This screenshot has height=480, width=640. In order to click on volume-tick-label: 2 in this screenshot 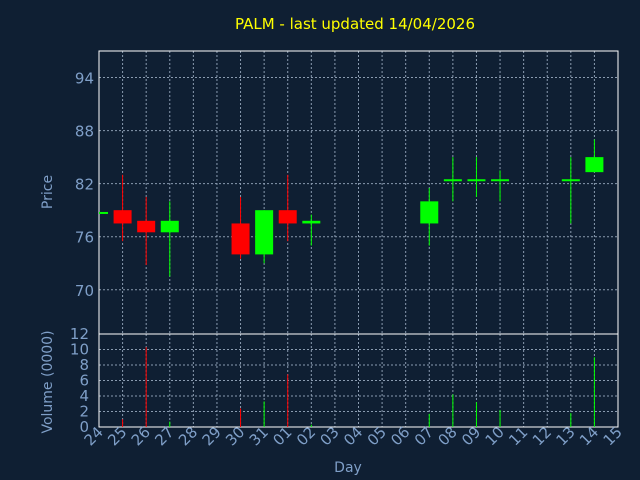, I will do `click(84, 412)`.